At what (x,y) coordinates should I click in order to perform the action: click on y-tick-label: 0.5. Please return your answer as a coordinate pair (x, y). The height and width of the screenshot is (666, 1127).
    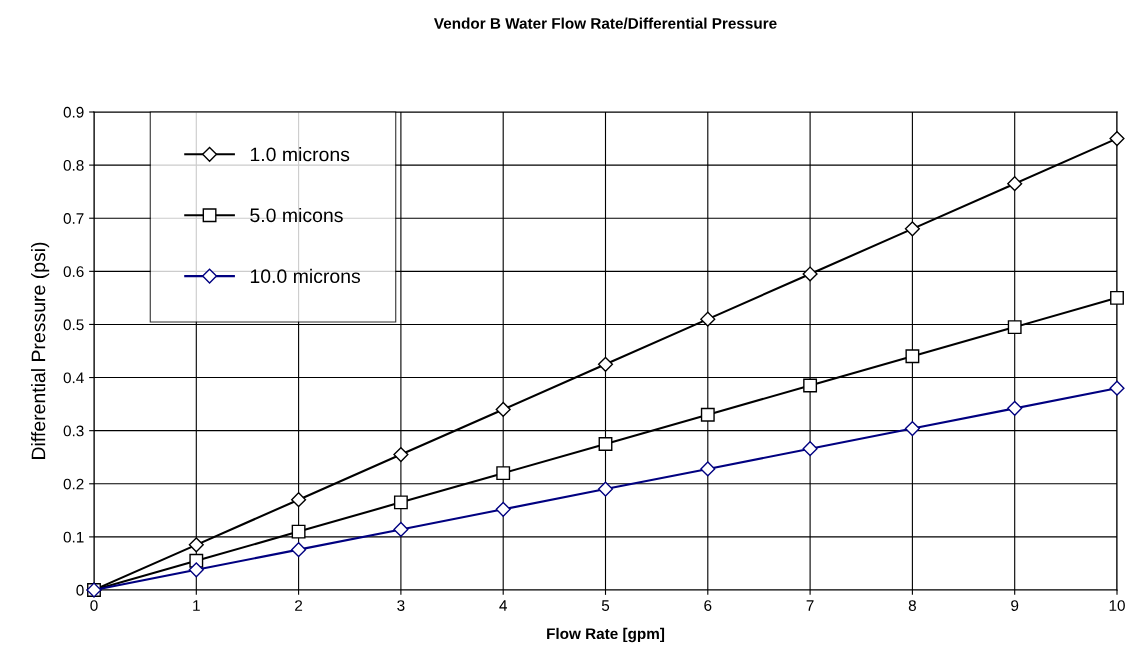
    Looking at the image, I should click on (73, 325).